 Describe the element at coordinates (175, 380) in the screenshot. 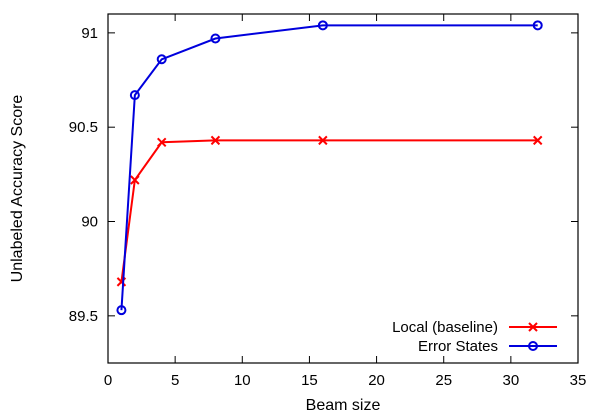

I see `x-tick-label: 5` at that location.